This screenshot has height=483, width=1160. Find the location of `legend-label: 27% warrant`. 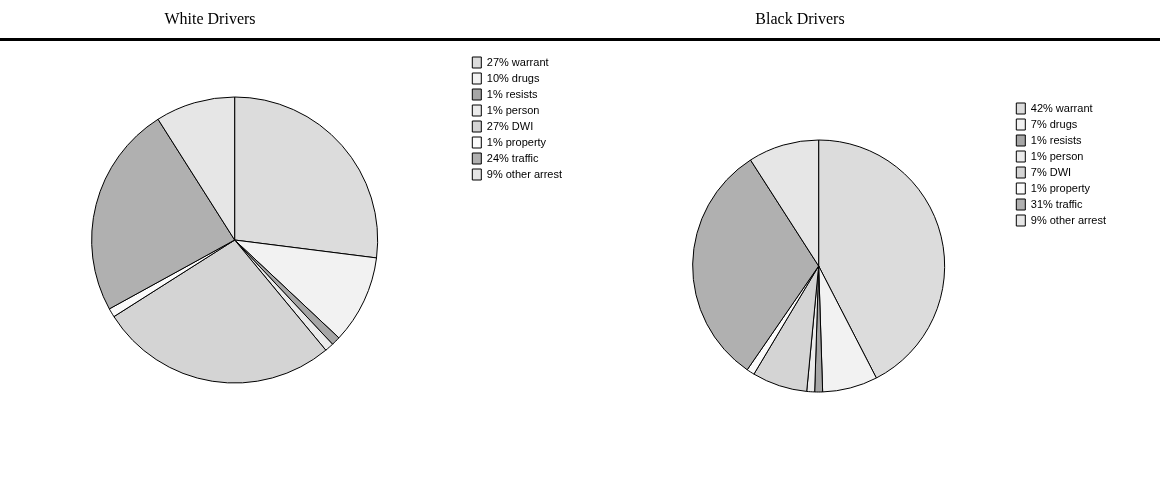

legend-label: 27% warrant is located at coordinates (517, 61).